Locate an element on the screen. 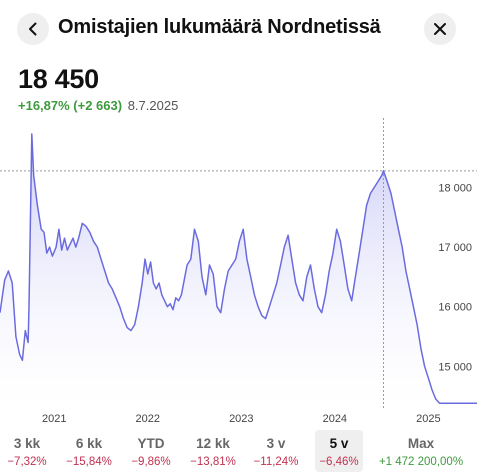 This screenshot has width=477, height=472. x-tick-label: 2022 is located at coordinates (148, 419).